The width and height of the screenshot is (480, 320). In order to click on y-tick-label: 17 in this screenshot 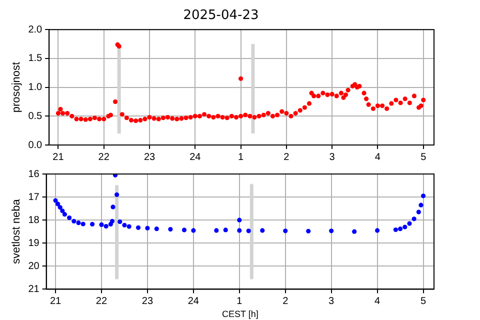, I will do `click(34, 197)`.